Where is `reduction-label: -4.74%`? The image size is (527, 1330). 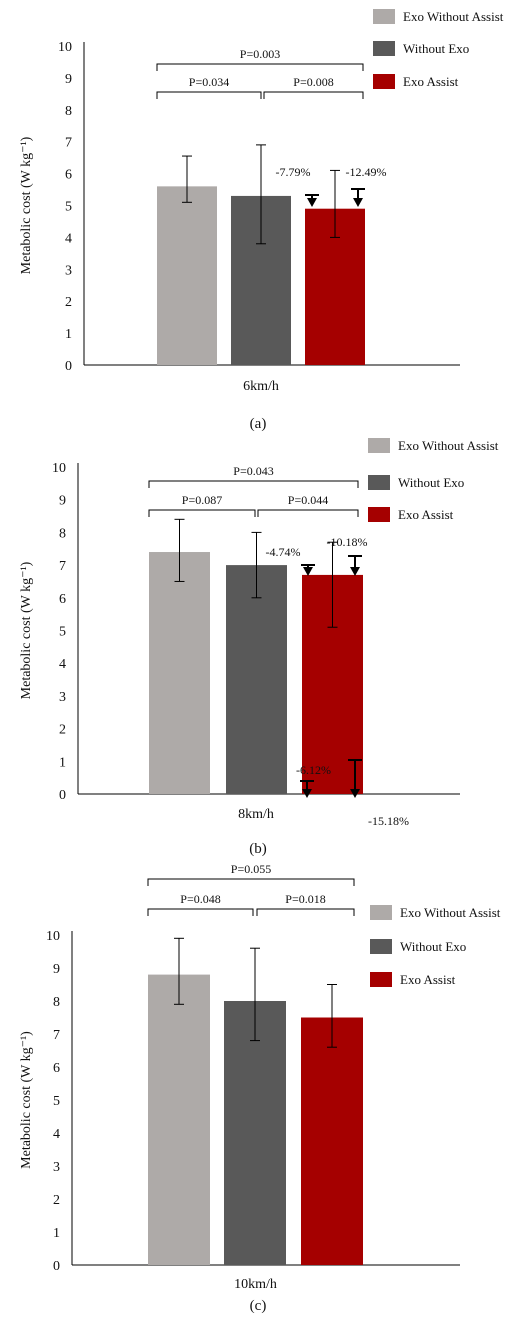
reduction-label: -4.74% is located at coordinates (283, 552).